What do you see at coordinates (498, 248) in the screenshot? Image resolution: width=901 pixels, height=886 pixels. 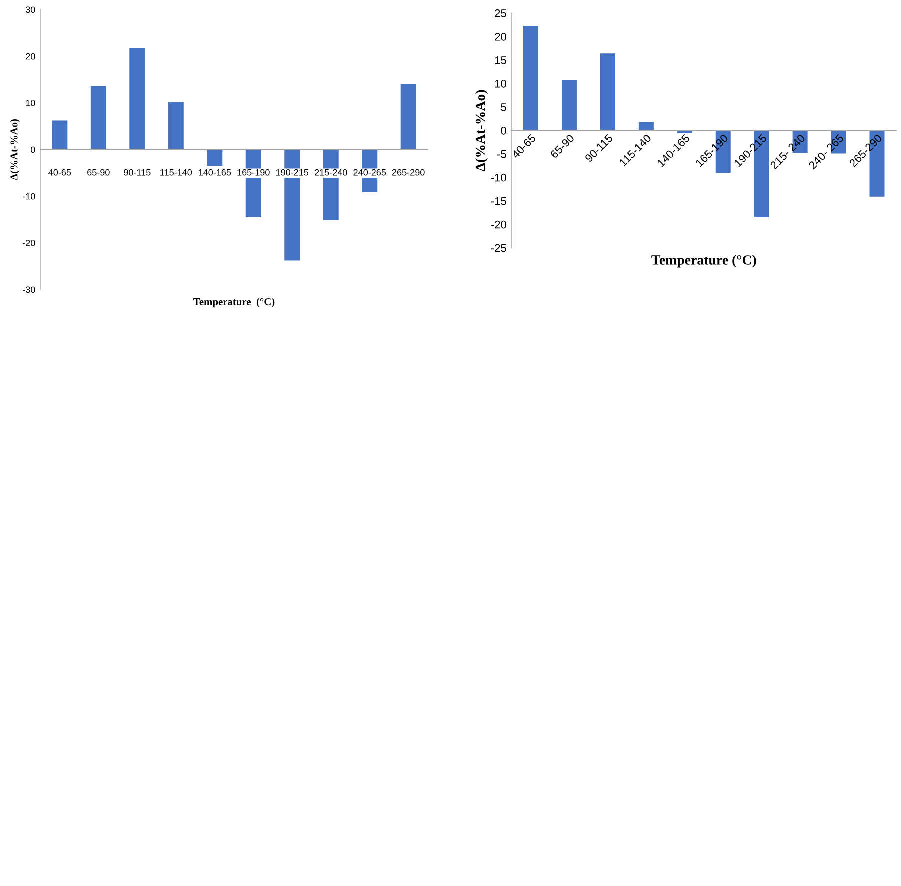 I see `y-tick-label: -25` at bounding box center [498, 248].